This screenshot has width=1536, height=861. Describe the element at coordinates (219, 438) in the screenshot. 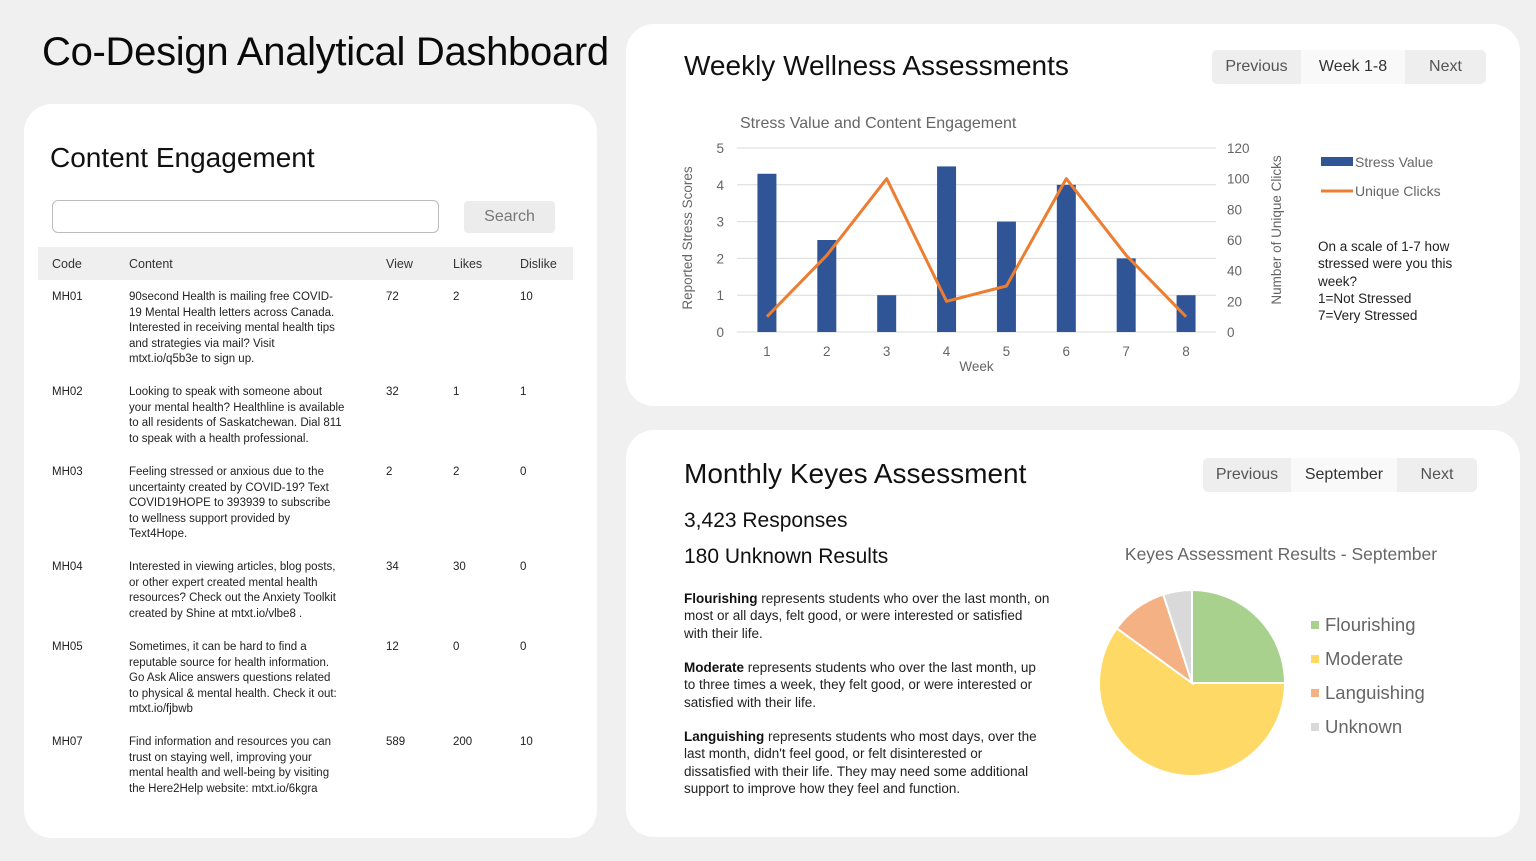

I see `content-line: to speak with a health professional.` at that location.